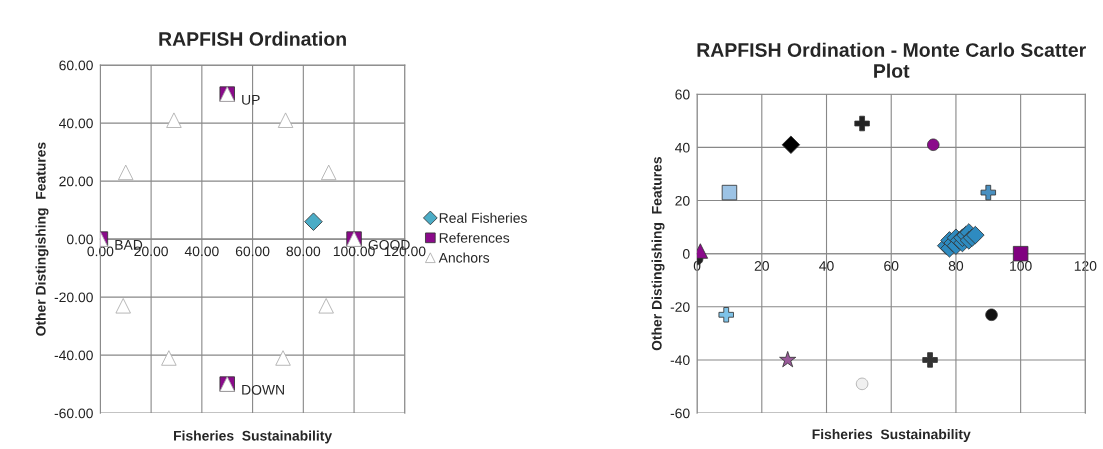 This screenshot has width=1103, height=449. Describe the element at coordinates (761, 266) in the screenshot. I see `x-tick-label: 20` at that location.